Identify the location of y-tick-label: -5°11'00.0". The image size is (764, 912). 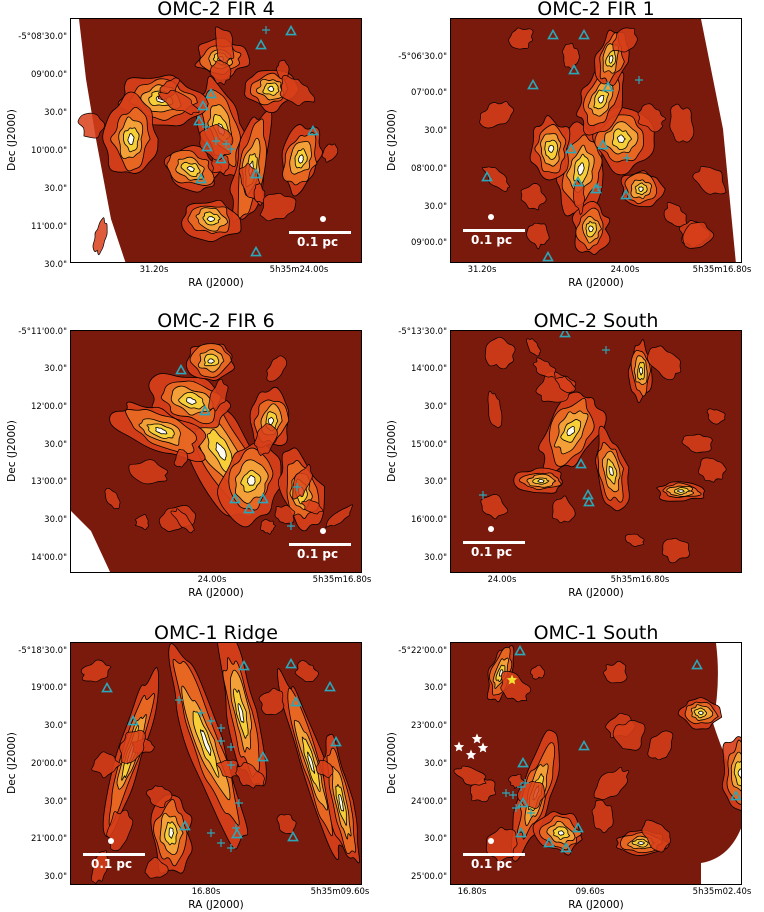
(42, 332).